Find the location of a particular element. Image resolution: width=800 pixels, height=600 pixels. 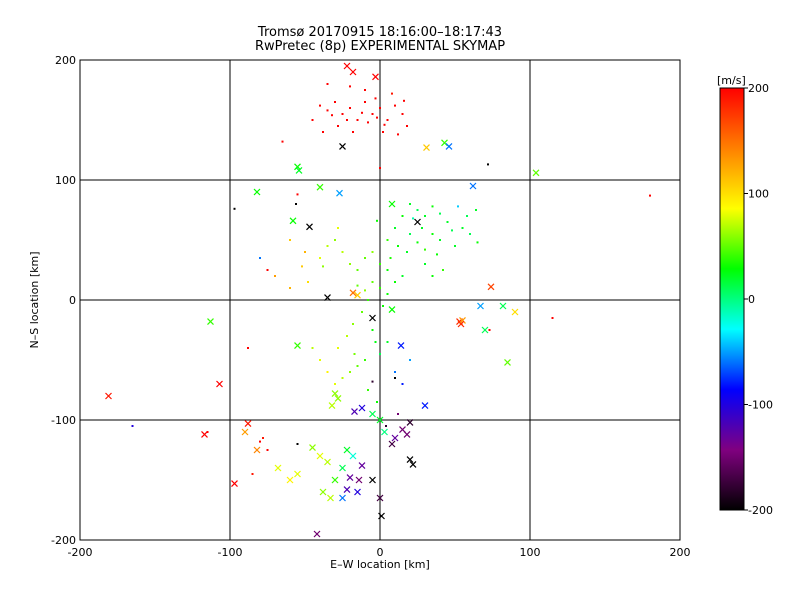

x-tick-label: 100 is located at coordinates (530, 552).